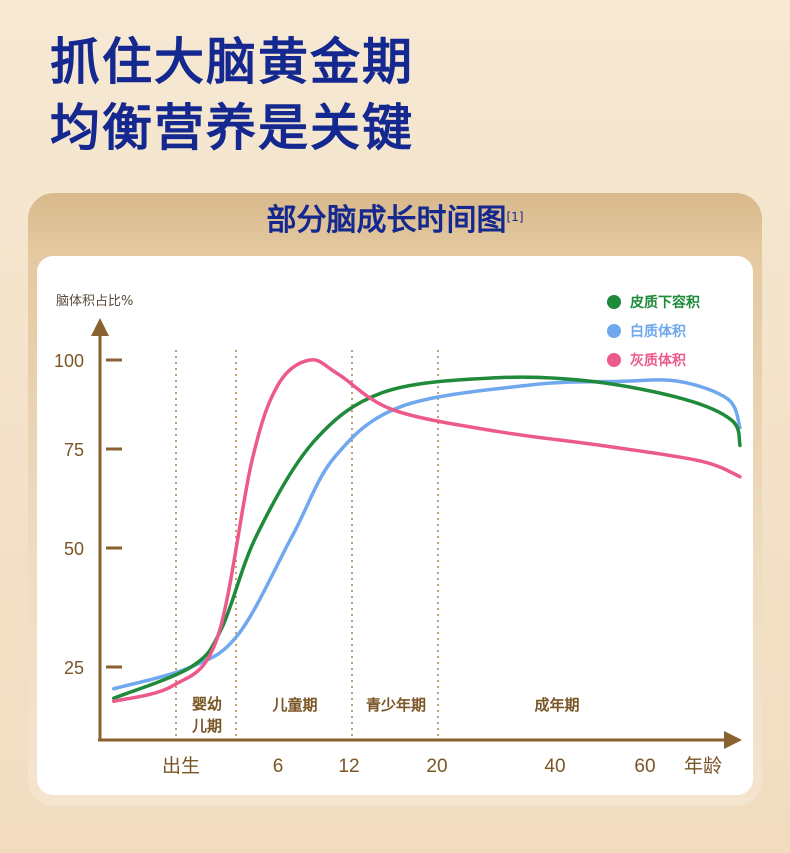 This screenshot has height=853, width=790. Describe the element at coordinates (658, 331) in the screenshot. I see `legend-label-1: 白质体积` at that location.